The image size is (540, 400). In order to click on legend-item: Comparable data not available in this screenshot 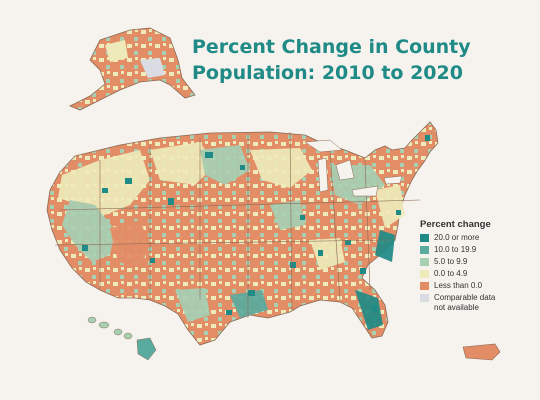, I will do `click(476, 304)`.